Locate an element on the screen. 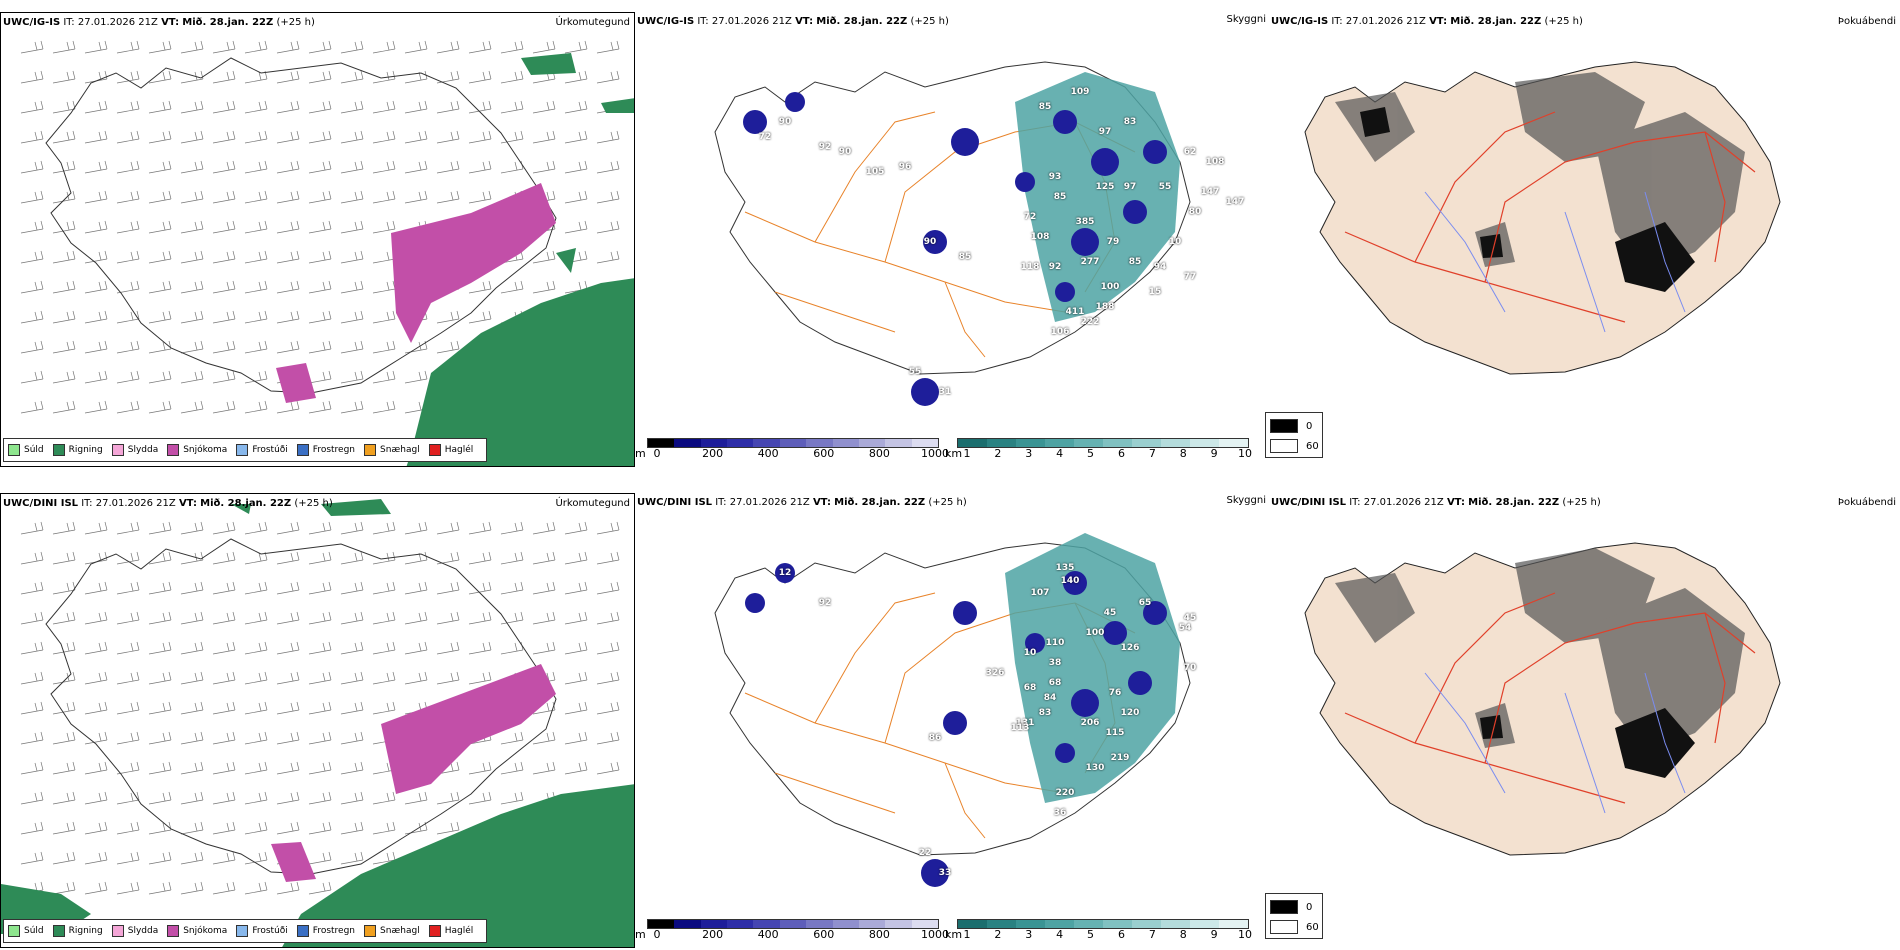 The width and height of the screenshot is (1900, 950). legend-item: Snæhagl is located at coordinates (392, 931).